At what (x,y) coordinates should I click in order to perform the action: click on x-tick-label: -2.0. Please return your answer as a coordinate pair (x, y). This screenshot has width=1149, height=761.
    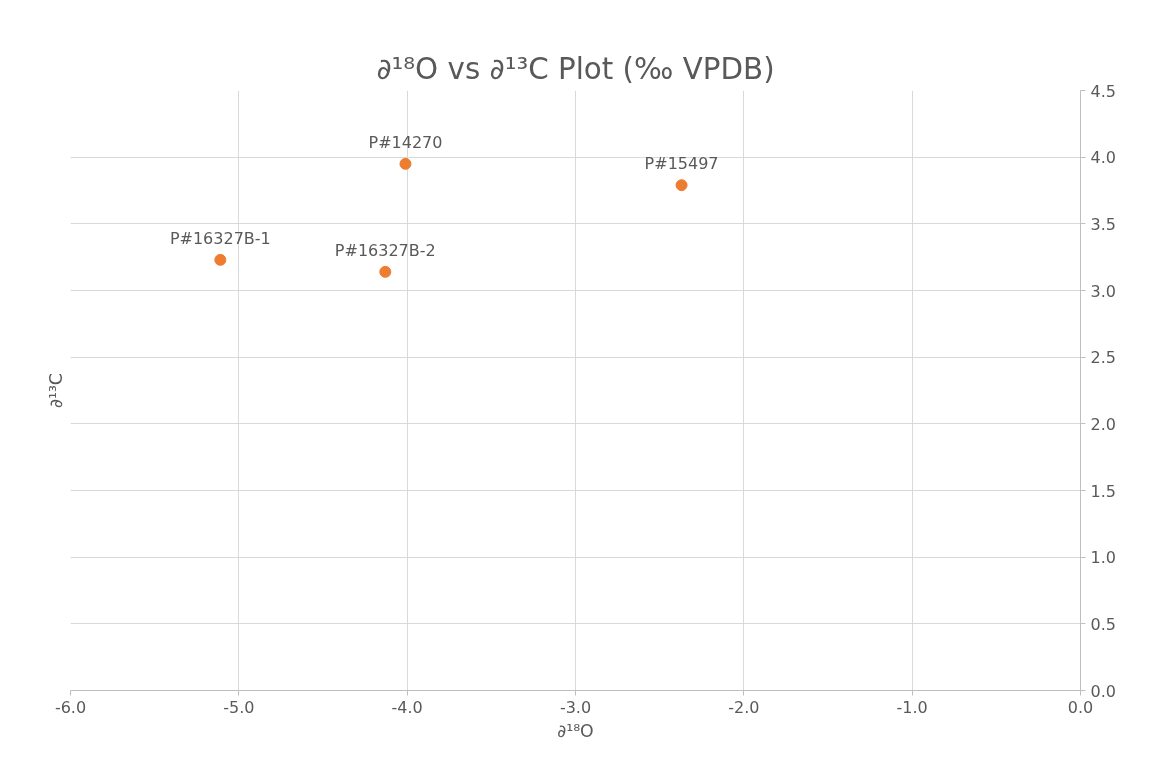
    Looking at the image, I should click on (744, 707).